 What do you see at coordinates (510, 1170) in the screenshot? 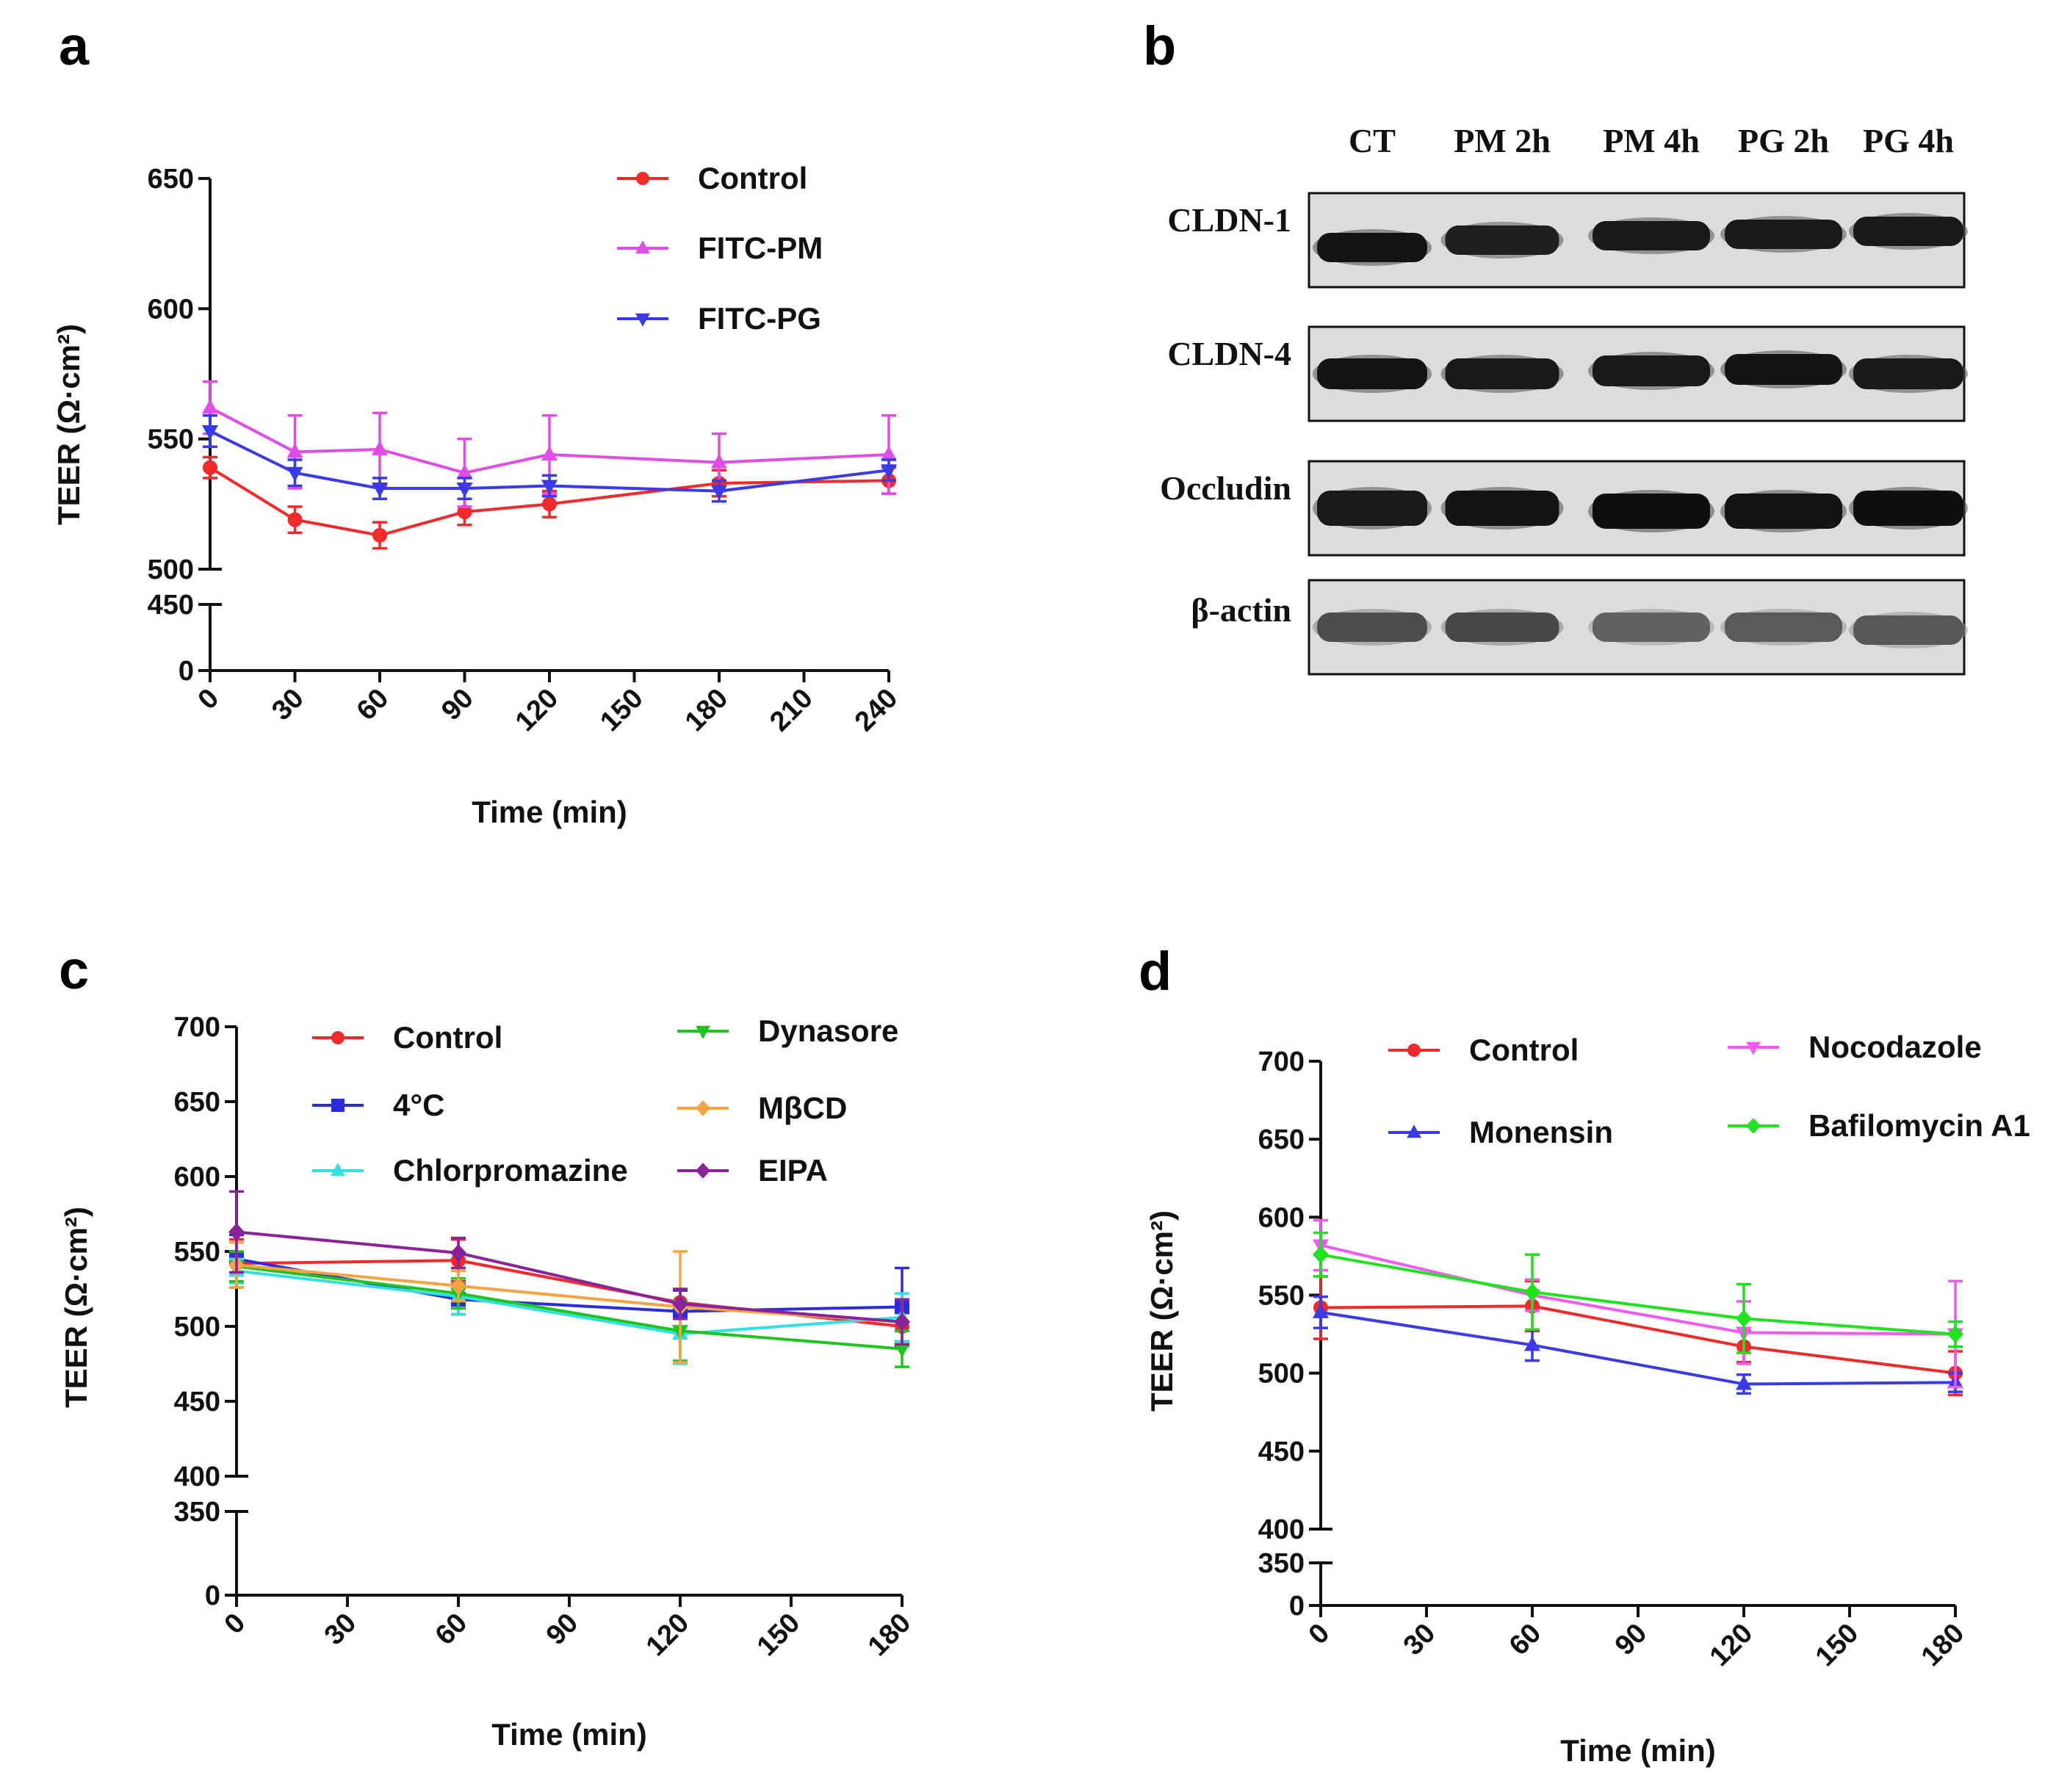
I see `legend-label: Chlorpromazine` at bounding box center [510, 1170].